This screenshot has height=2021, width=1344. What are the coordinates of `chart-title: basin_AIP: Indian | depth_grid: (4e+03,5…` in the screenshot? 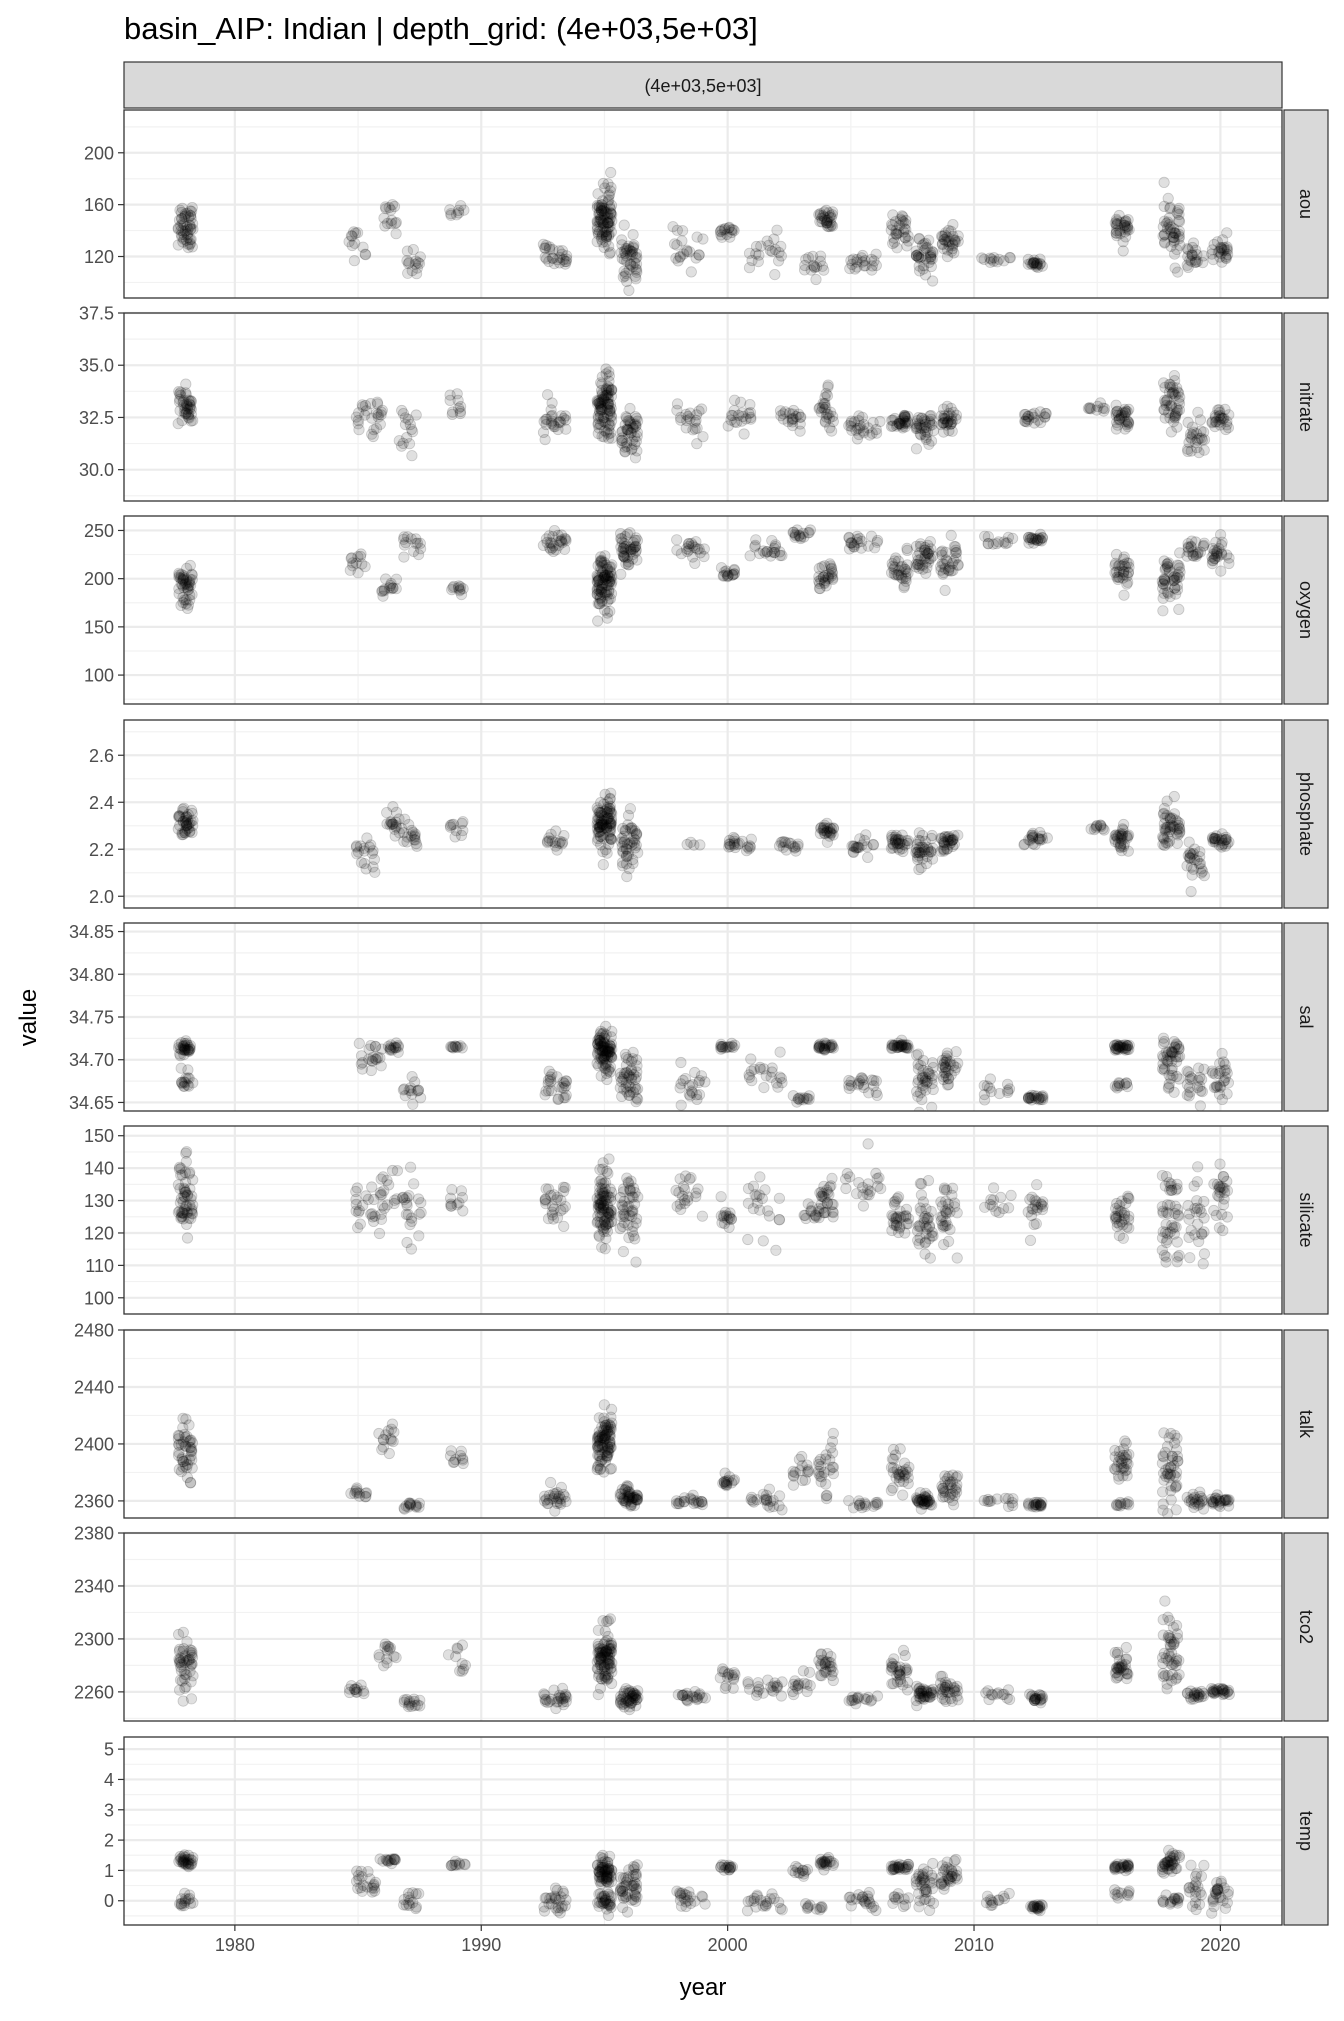 It's located at (441, 28).